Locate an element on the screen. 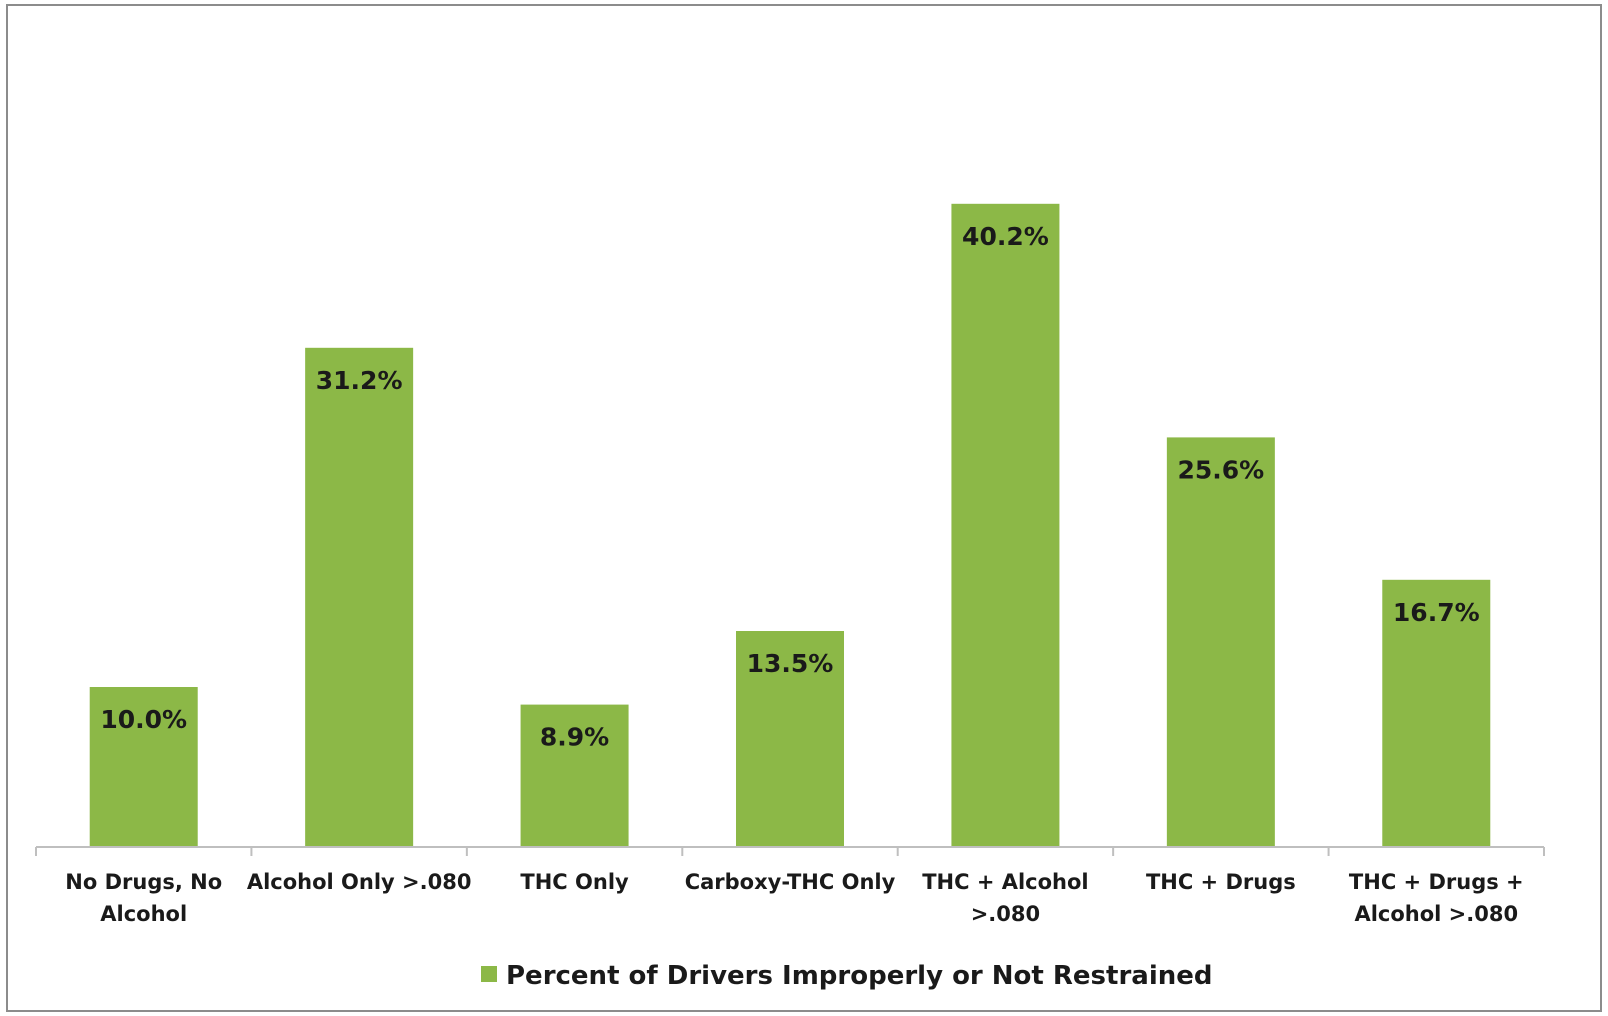  category-label-line: Alcohol Only >.080 is located at coordinates (359, 882).